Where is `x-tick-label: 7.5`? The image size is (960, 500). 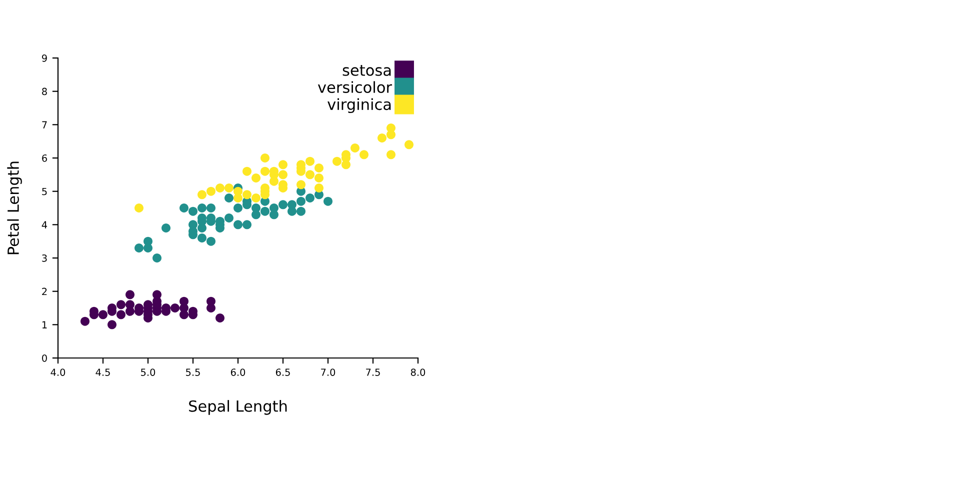
x-tick-label: 7.5 is located at coordinates (373, 372).